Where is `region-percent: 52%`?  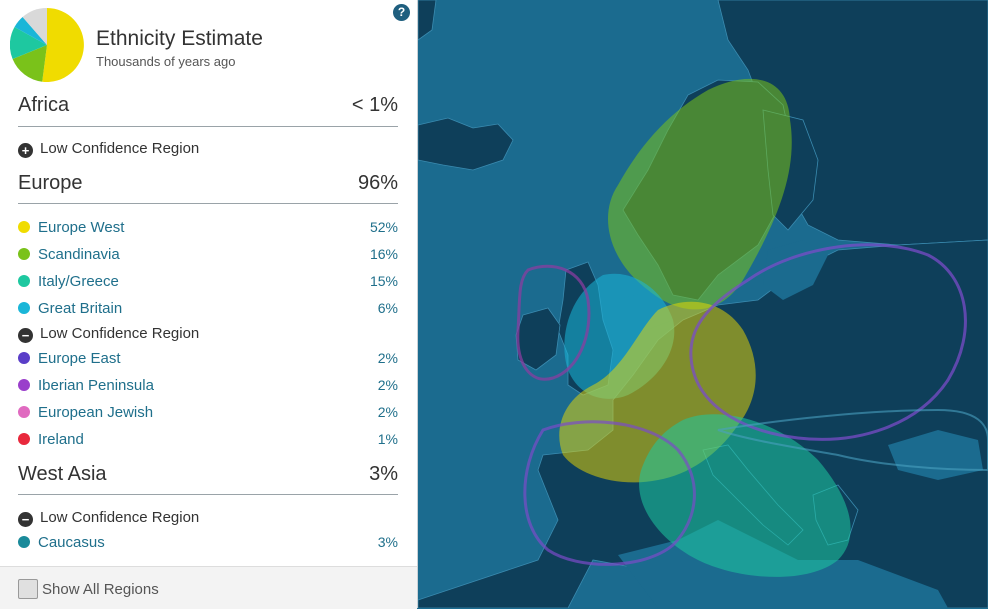 region-percent: 52% is located at coordinates (383, 227).